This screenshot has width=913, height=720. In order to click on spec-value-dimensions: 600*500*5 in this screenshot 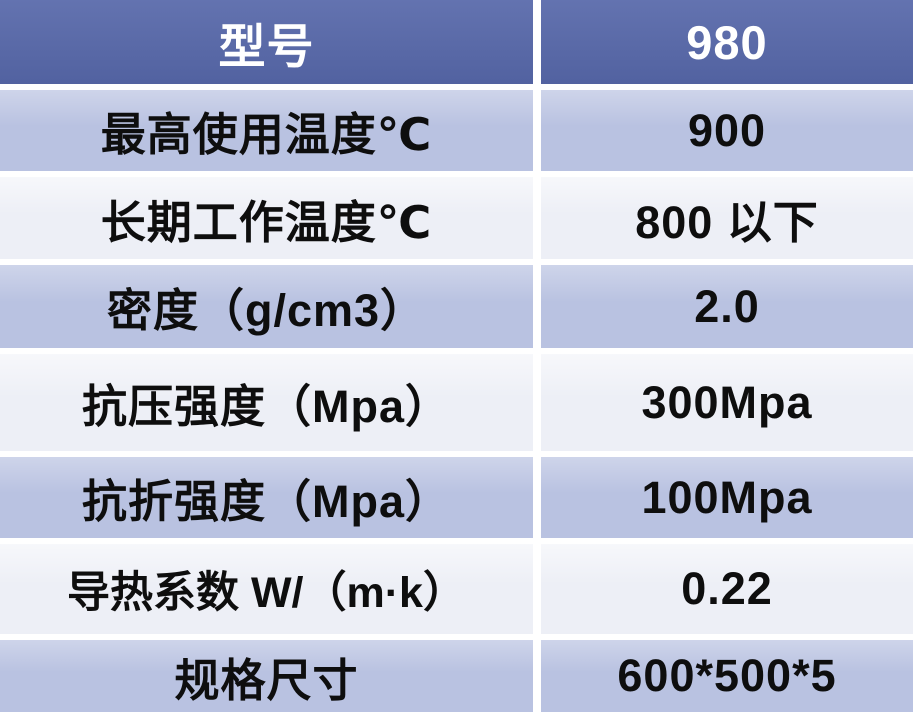, I will do `click(727, 676)`.